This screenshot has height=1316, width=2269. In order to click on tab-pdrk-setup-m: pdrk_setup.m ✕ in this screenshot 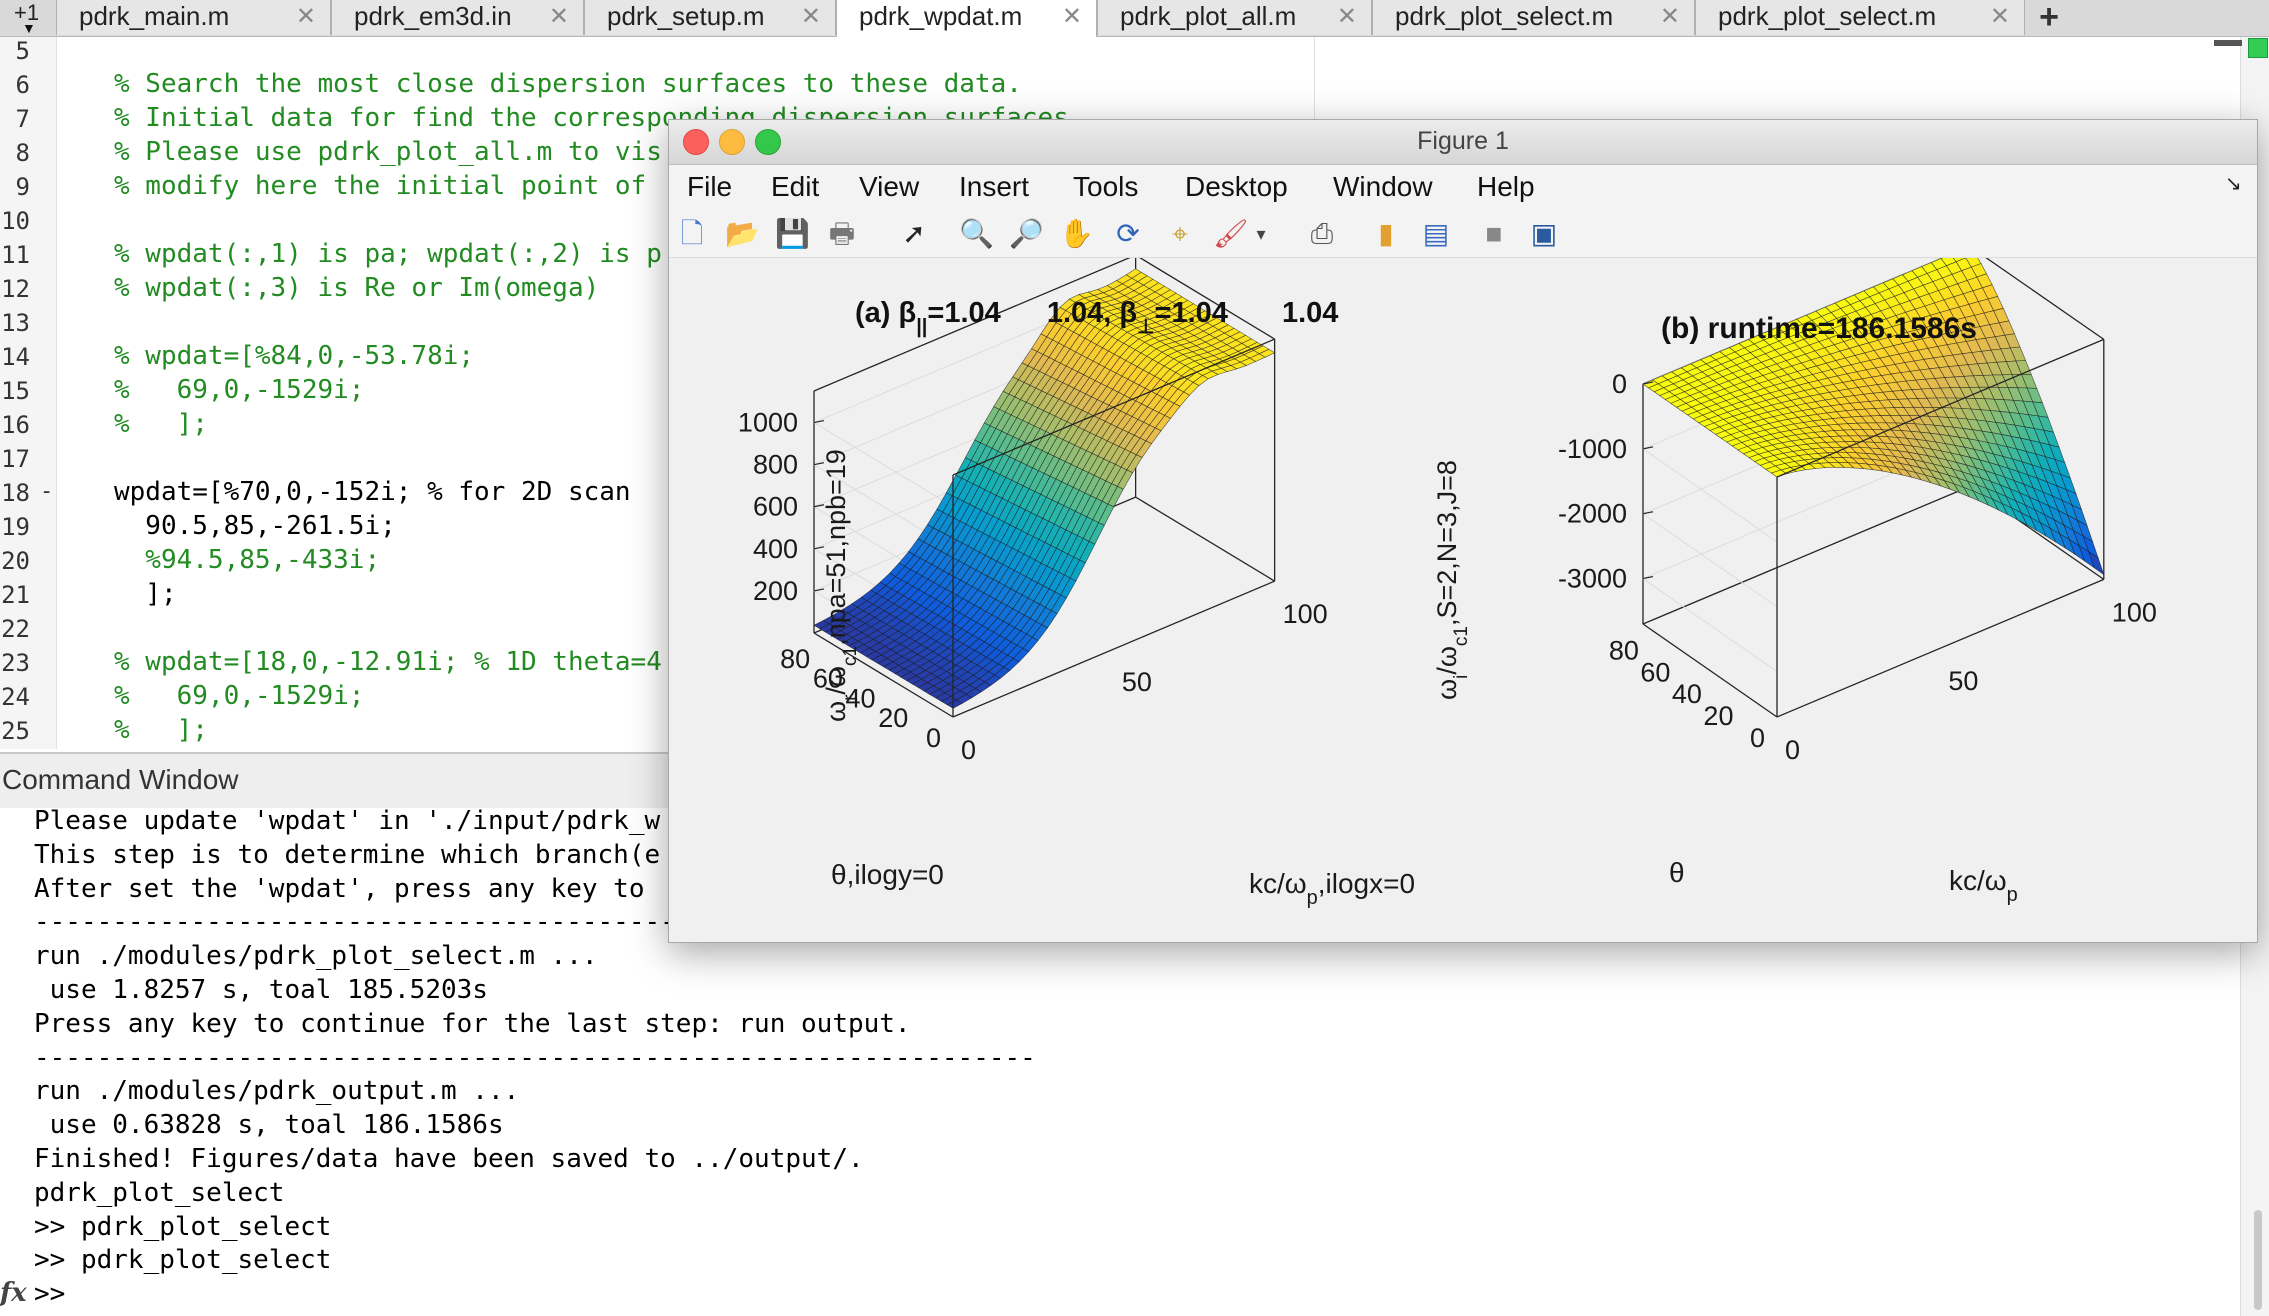, I will do `click(710, 17)`.